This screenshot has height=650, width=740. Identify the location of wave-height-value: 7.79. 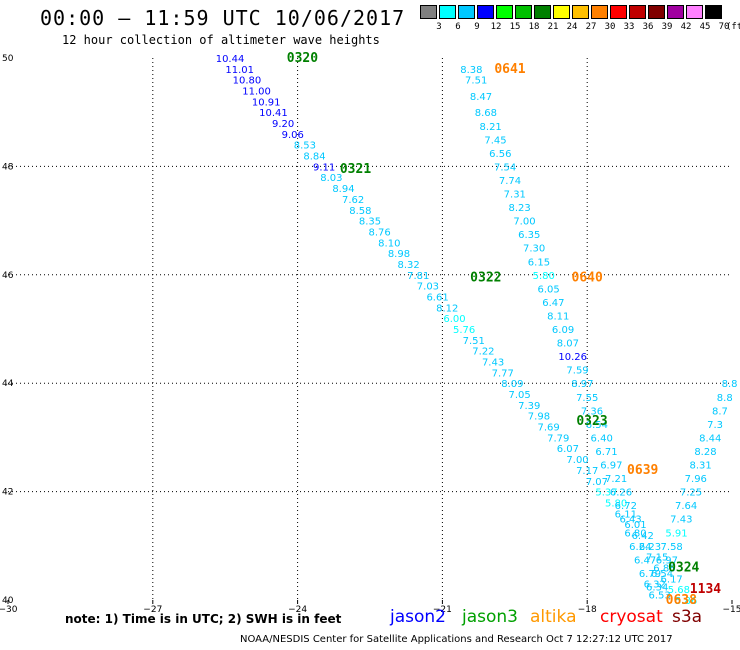
(558, 438).